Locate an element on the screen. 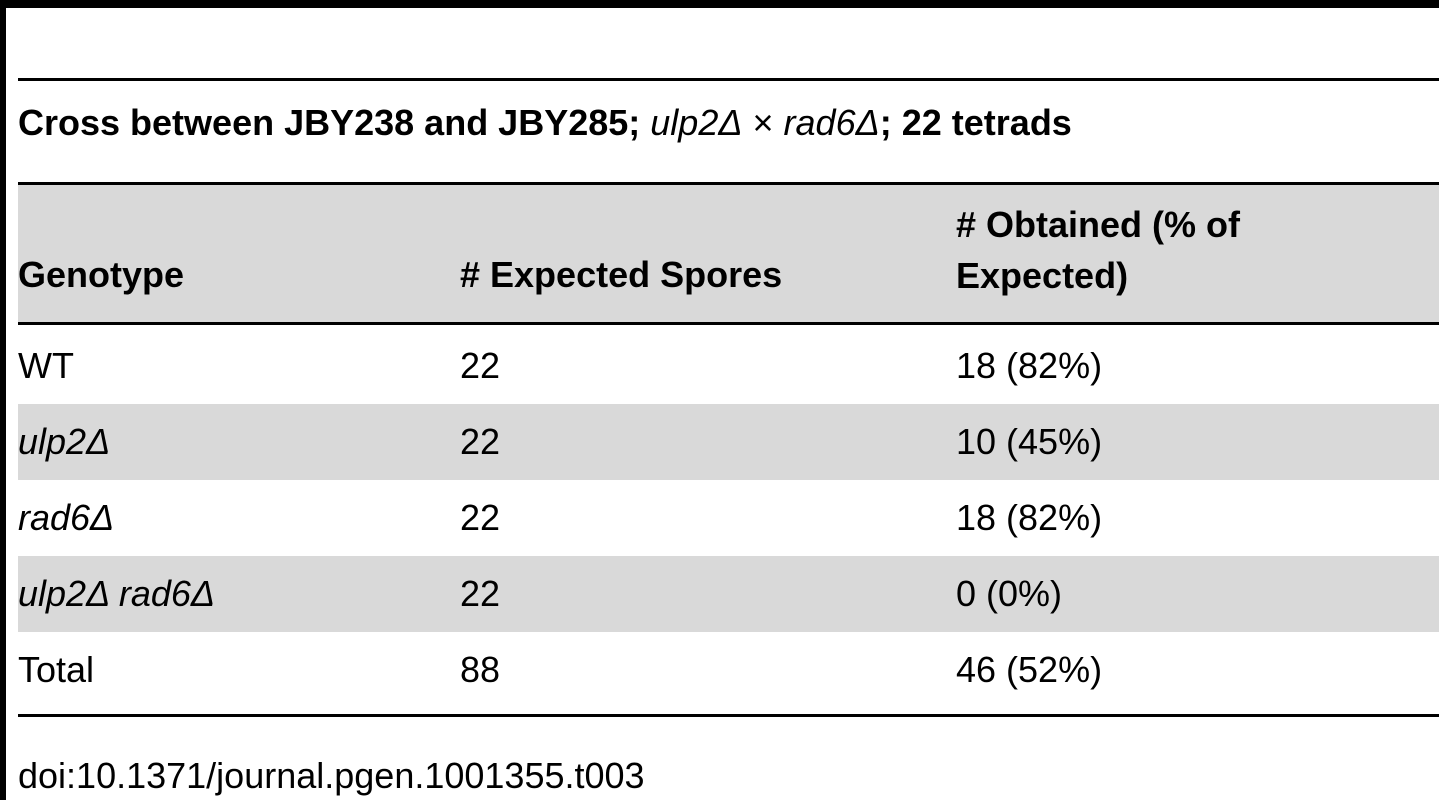 The width and height of the screenshot is (1439, 800). table-bottom-rule is located at coordinates (728, 715).